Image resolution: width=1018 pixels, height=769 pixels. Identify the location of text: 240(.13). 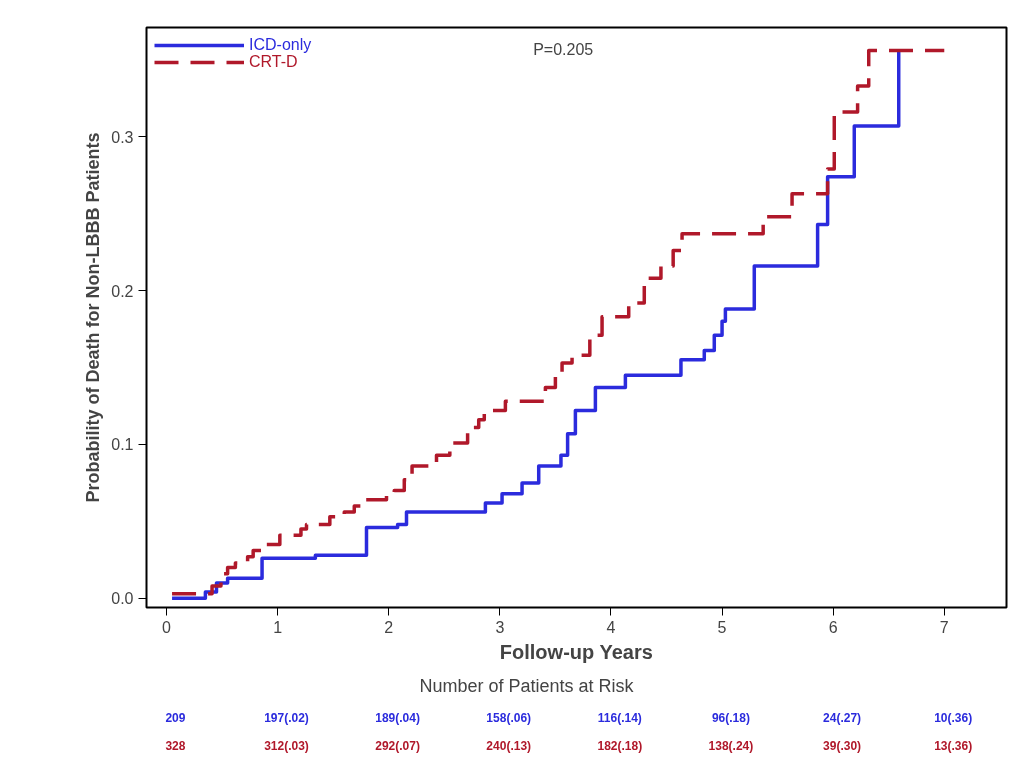
(509, 745).